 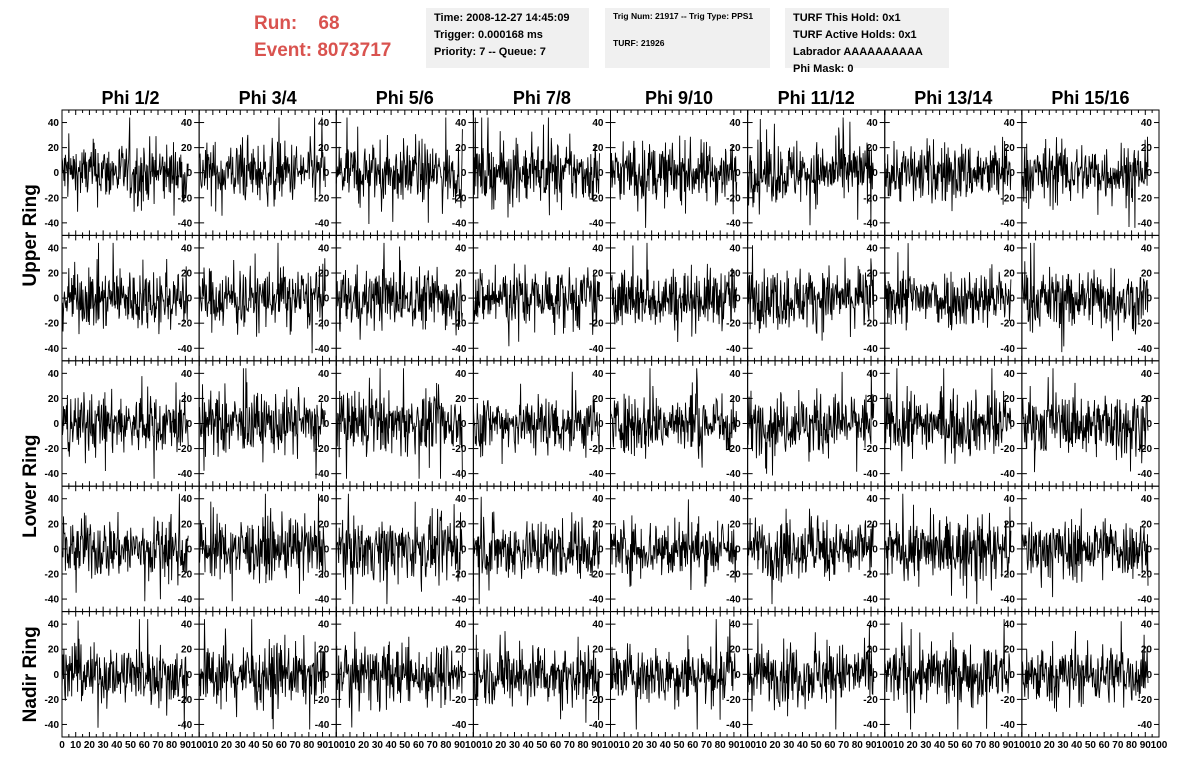 I want to click on x-tick-label: 100, so click(x=747, y=745).